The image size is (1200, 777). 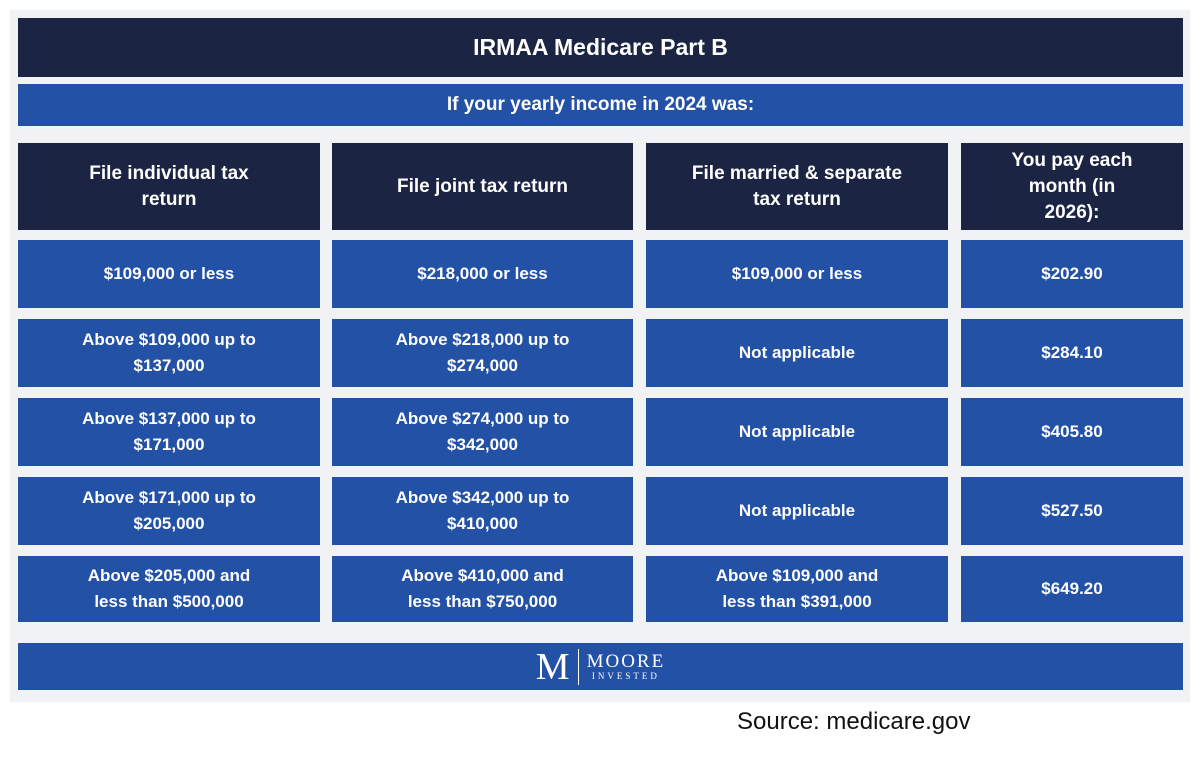 I want to click on subtitle: If your yearly income in 2024 was:, so click(x=600, y=105).